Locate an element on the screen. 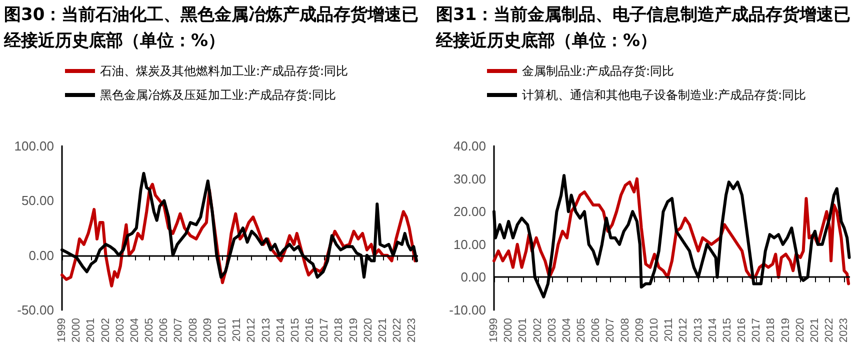  y-tick-label: 20.00 is located at coordinates (469, 212).